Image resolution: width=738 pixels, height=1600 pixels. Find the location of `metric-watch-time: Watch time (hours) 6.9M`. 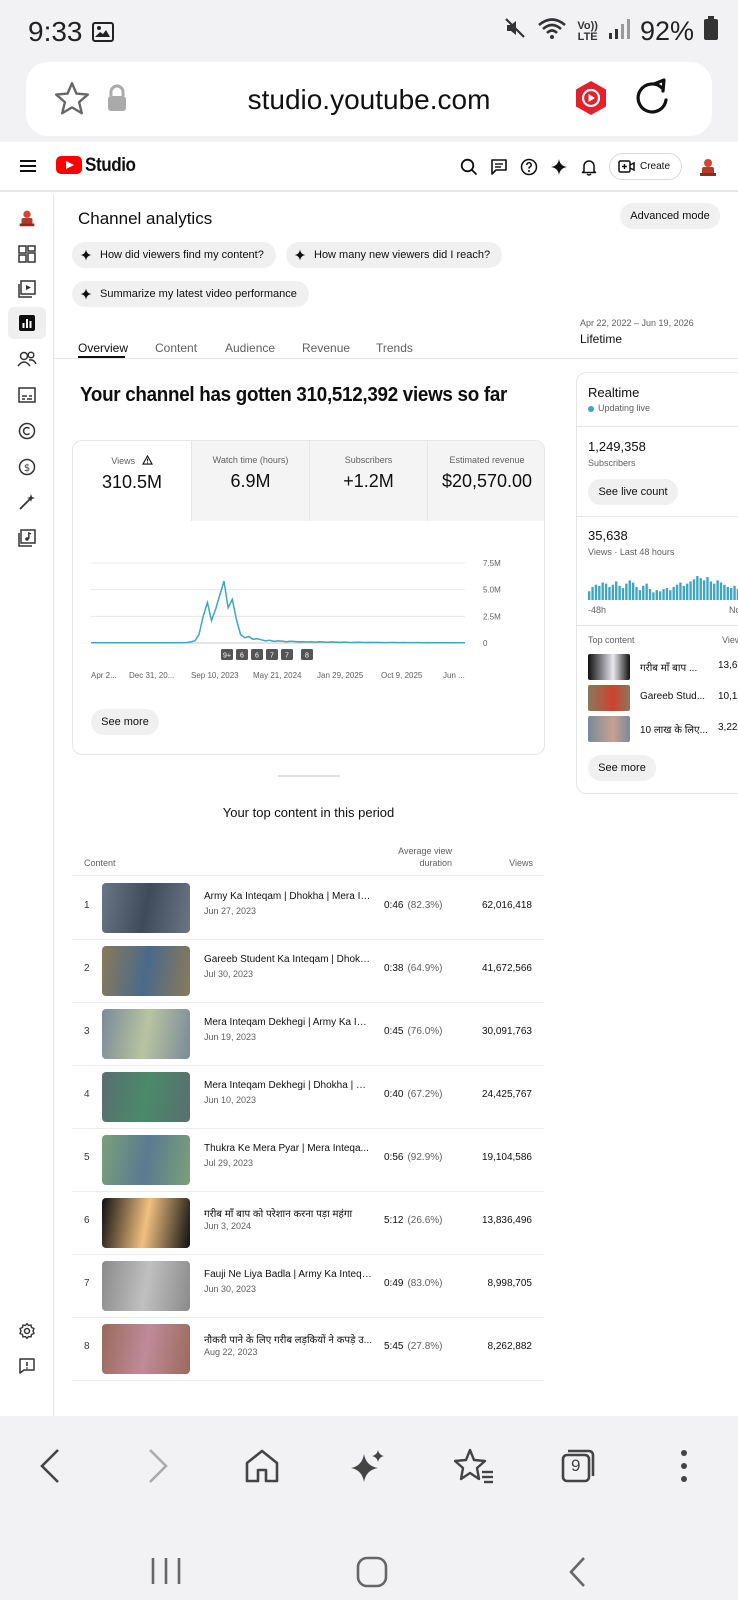

metric-watch-time: Watch time (hours) 6.9M is located at coordinates (250, 481).